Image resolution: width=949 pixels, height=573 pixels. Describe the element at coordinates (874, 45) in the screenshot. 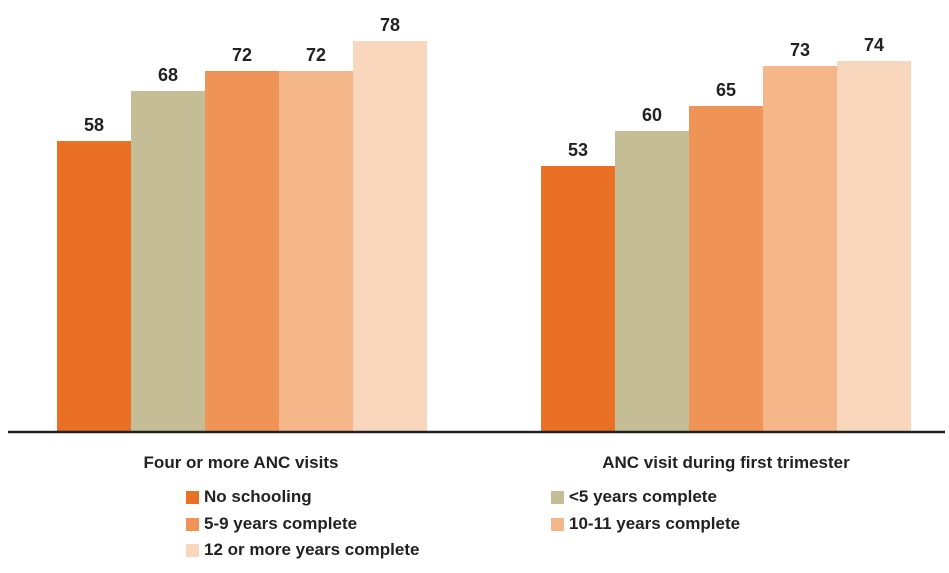

I see `value-label-1-4: 74` at that location.